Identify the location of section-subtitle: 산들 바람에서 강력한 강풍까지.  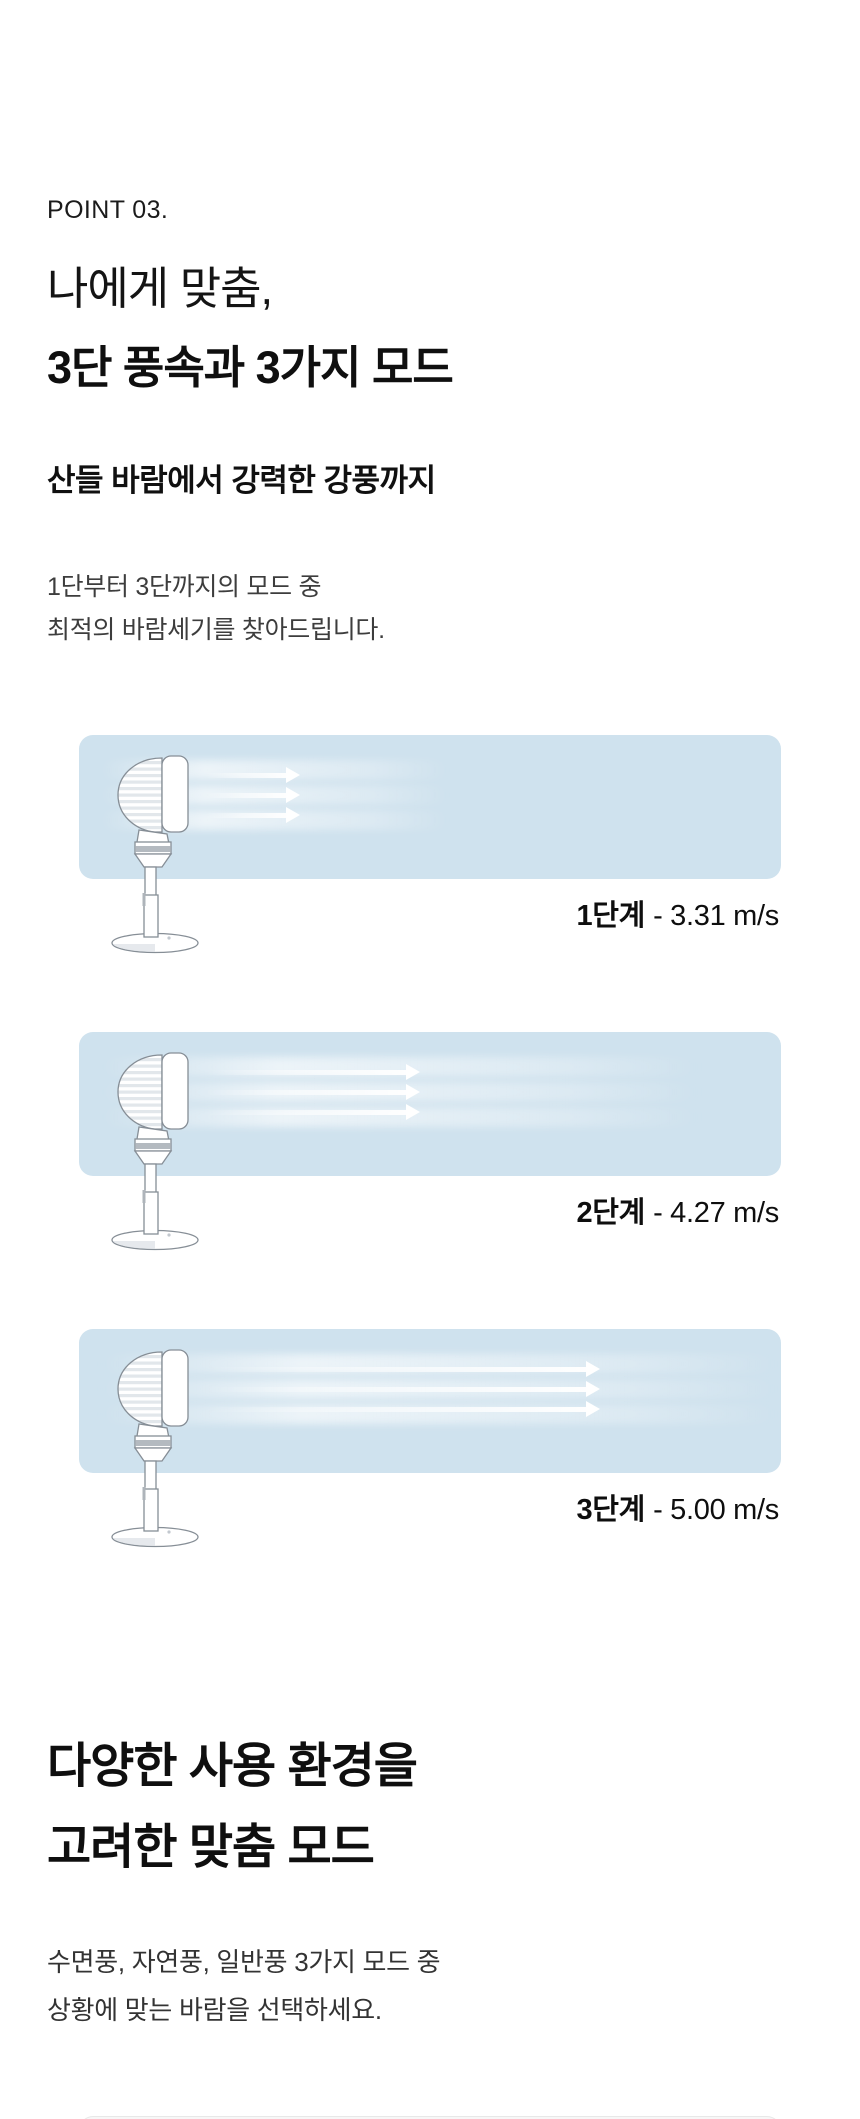
(241, 480).